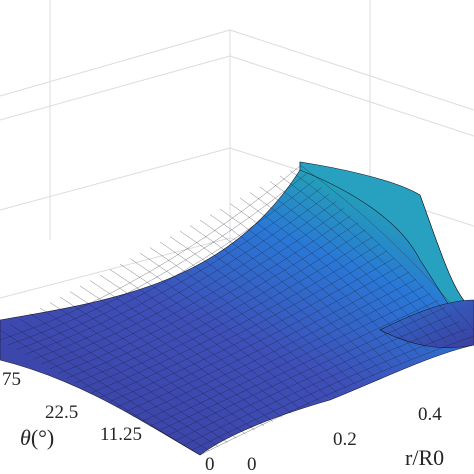  Describe the element at coordinates (42, 437) in the screenshot. I see `y-axis-label-unit: (°)` at that location.